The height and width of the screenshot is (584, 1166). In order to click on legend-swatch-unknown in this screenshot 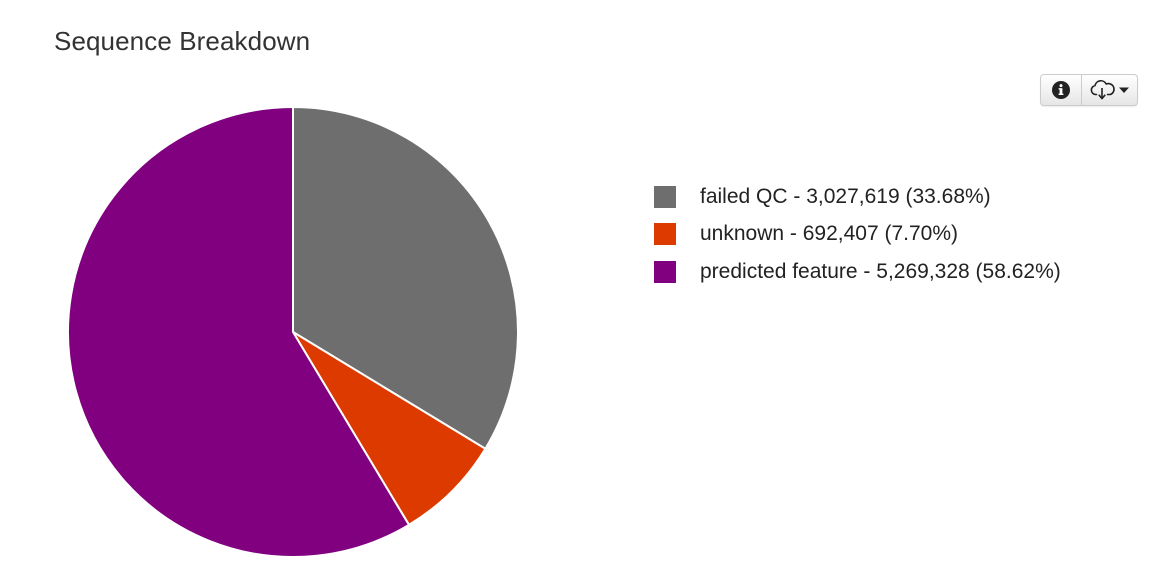, I will do `click(665, 234)`.